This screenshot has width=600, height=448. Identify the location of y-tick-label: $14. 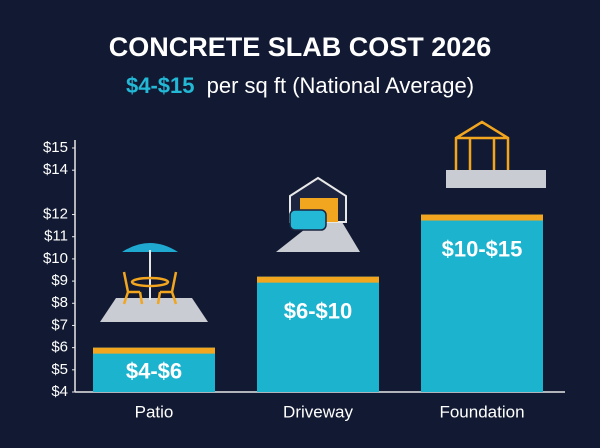
(55, 169).